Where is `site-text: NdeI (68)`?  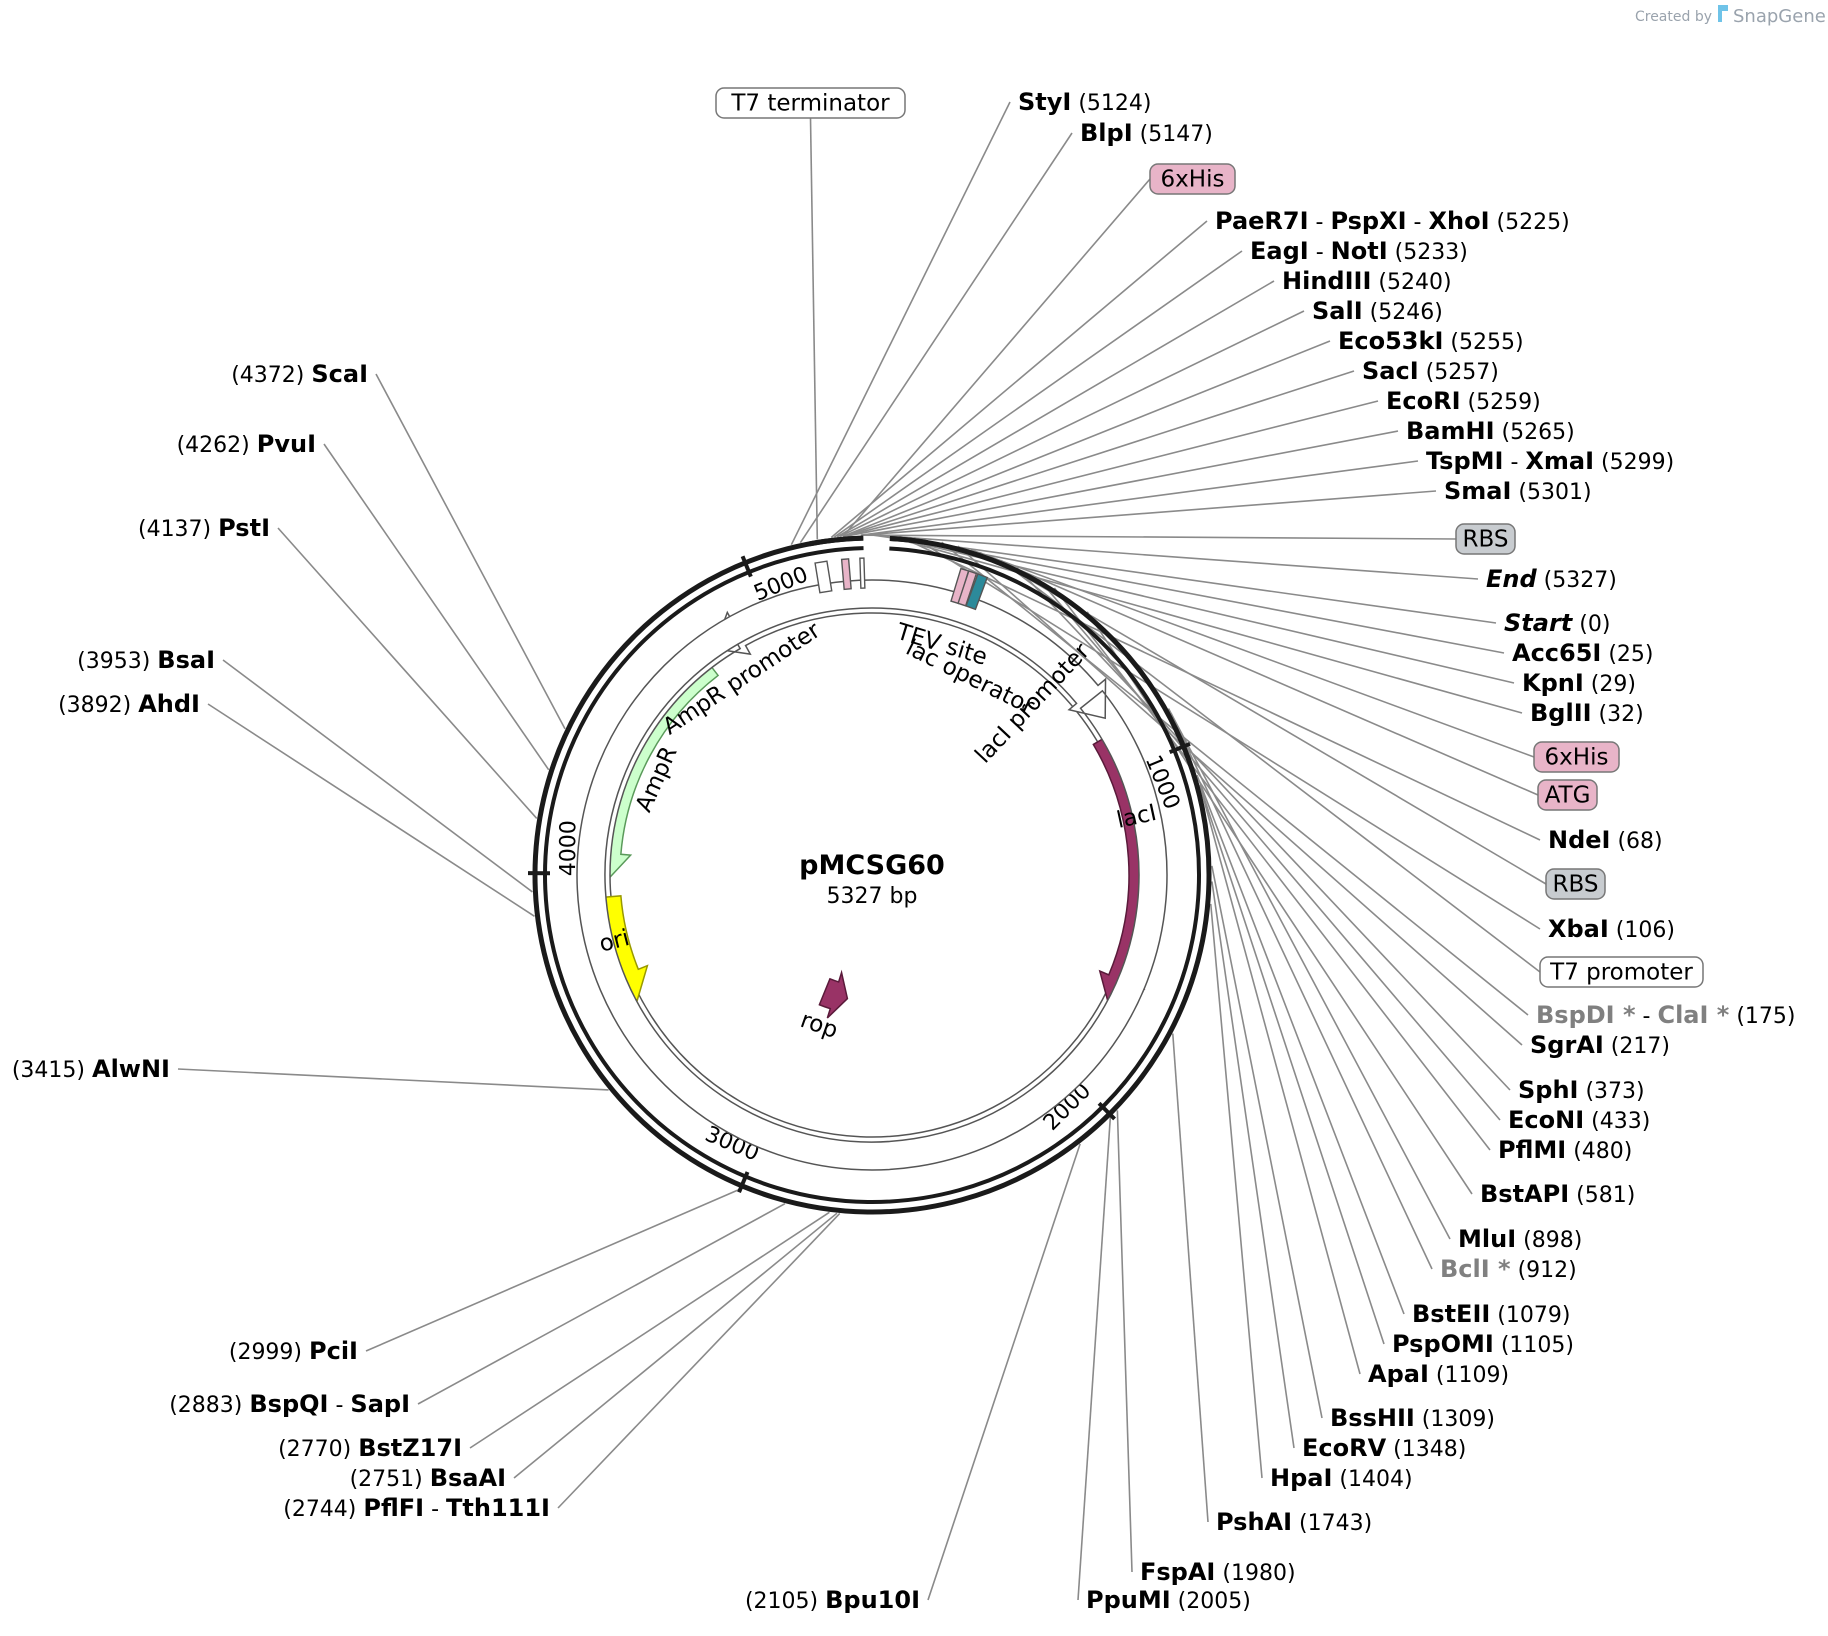
site-text: NdeI (68) is located at coordinates (1605, 840).